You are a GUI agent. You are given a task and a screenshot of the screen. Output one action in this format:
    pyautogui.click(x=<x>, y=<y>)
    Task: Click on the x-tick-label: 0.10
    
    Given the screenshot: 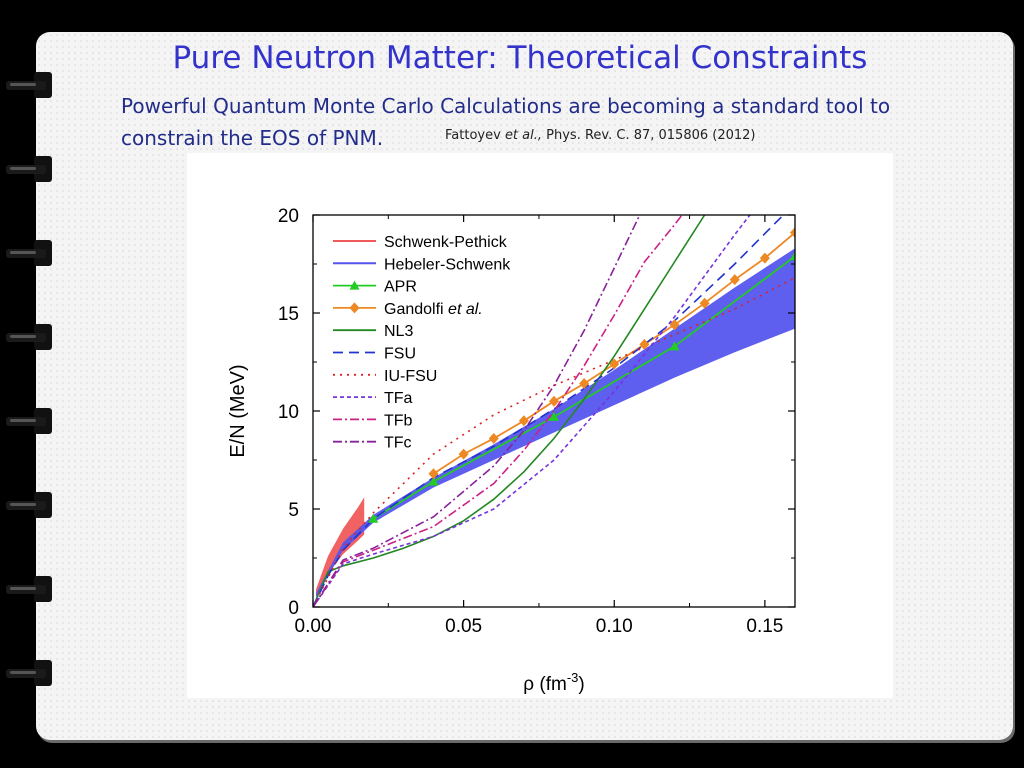 What is the action you would take?
    pyautogui.click(x=614, y=626)
    